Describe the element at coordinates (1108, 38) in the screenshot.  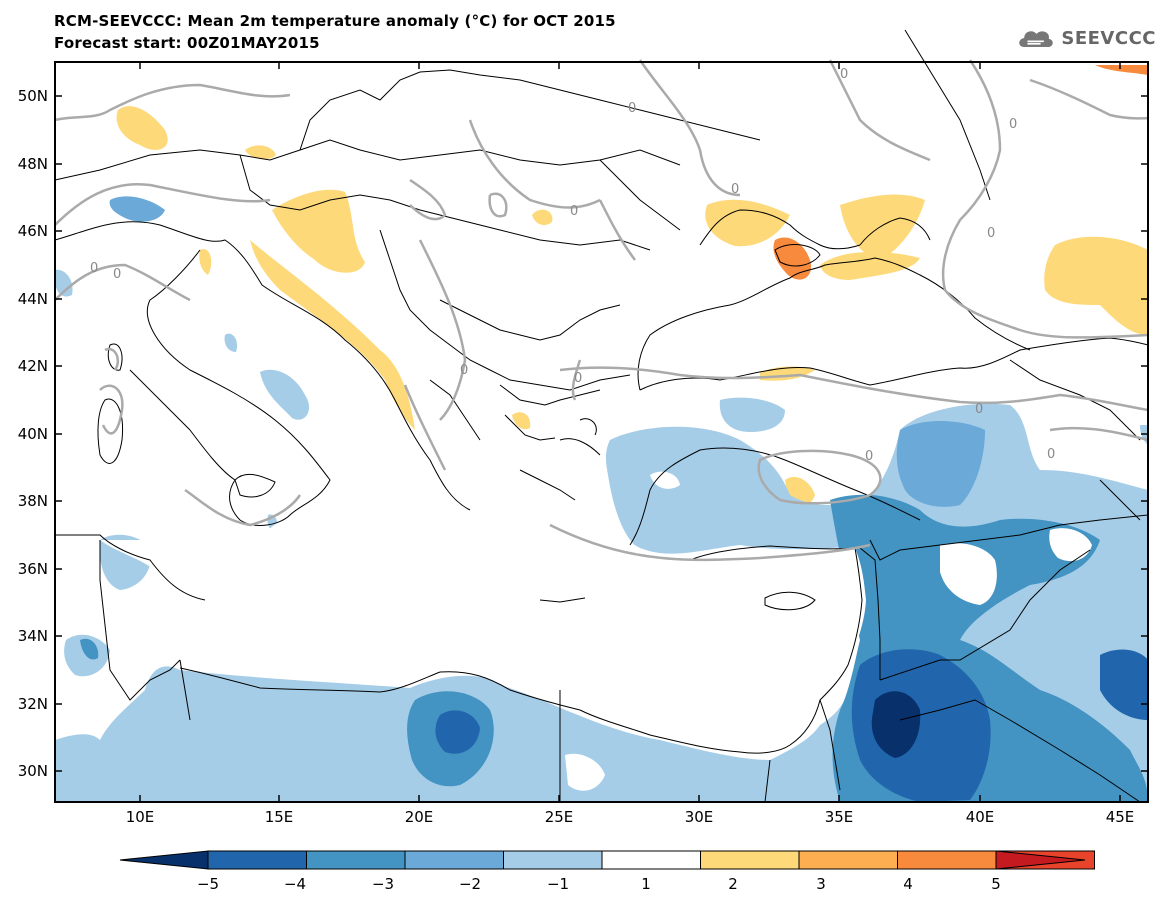
I see `logo-text: SEEVCCC` at that location.